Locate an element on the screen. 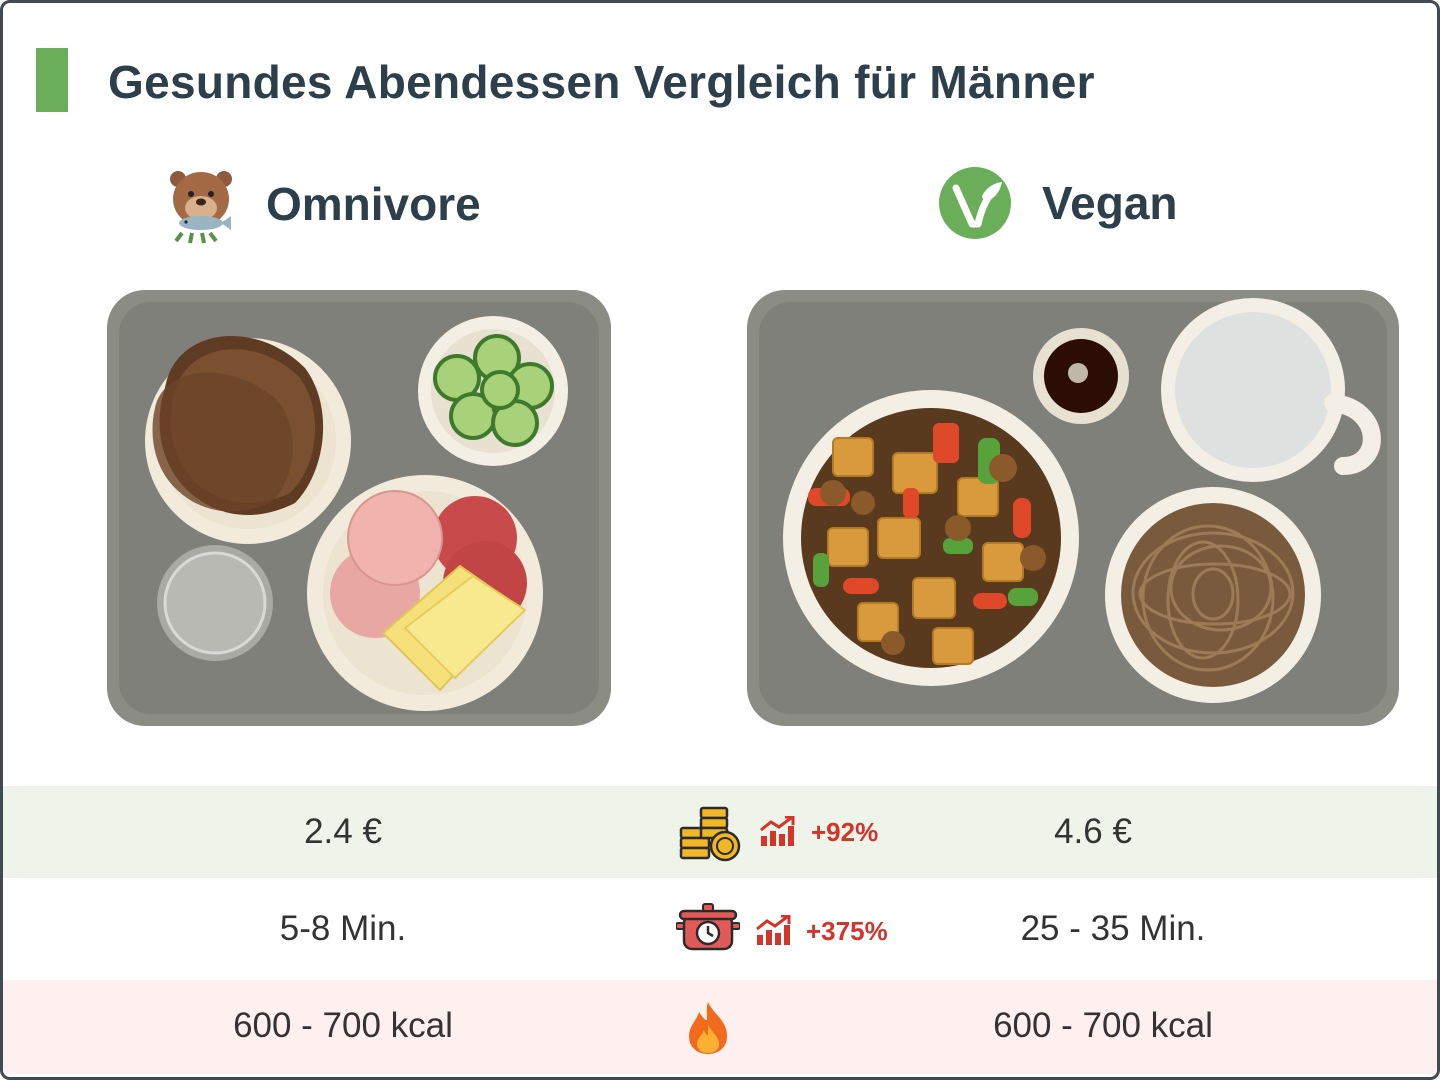 The height and width of the screenshot is (1080, 1440). title-accent-bar is located at coordinates (52, 80).